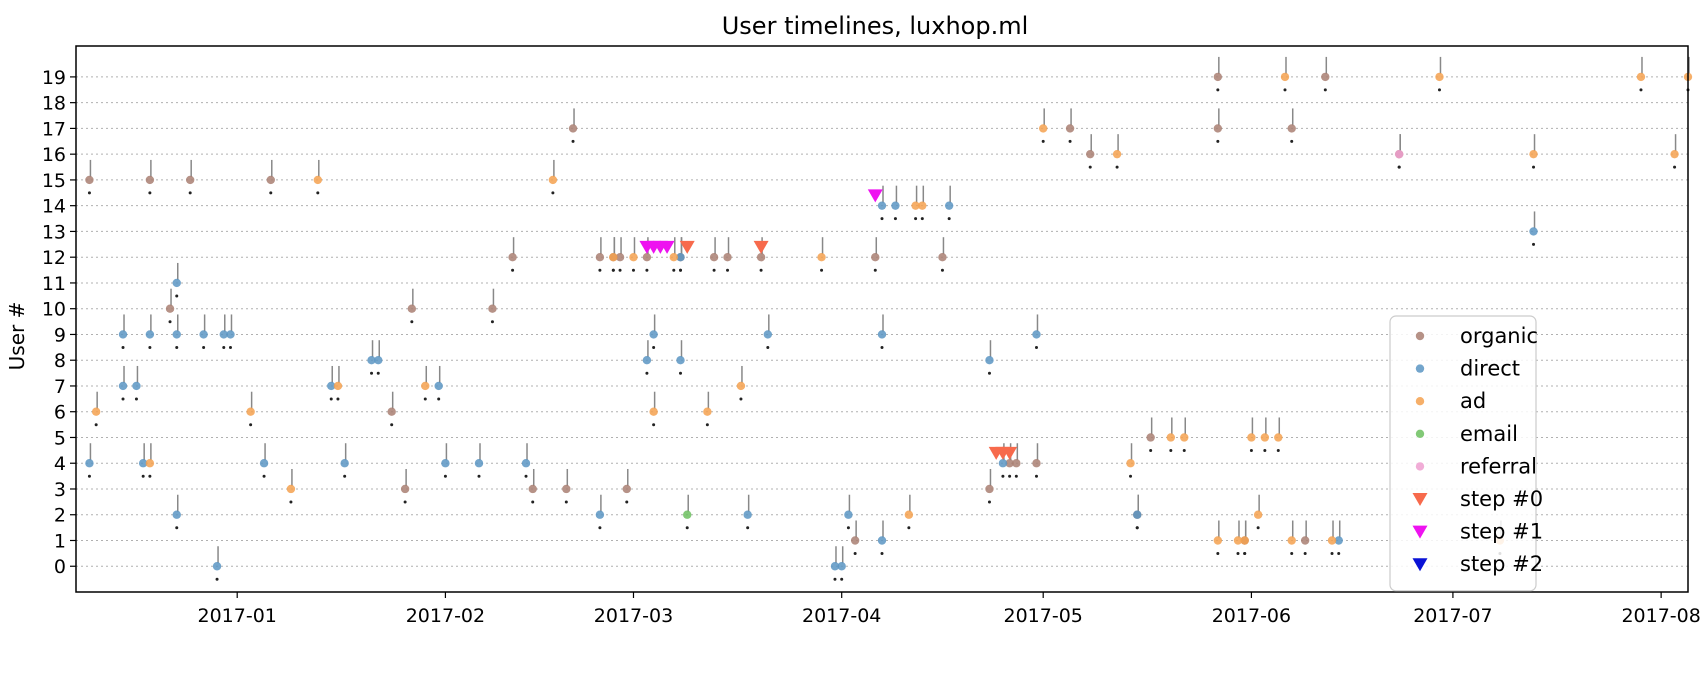 This screenshot has height=696, width=1700. Describe the element at coordinates (1489, 434) in the screenshot. I see `legend-label: email` at that location.